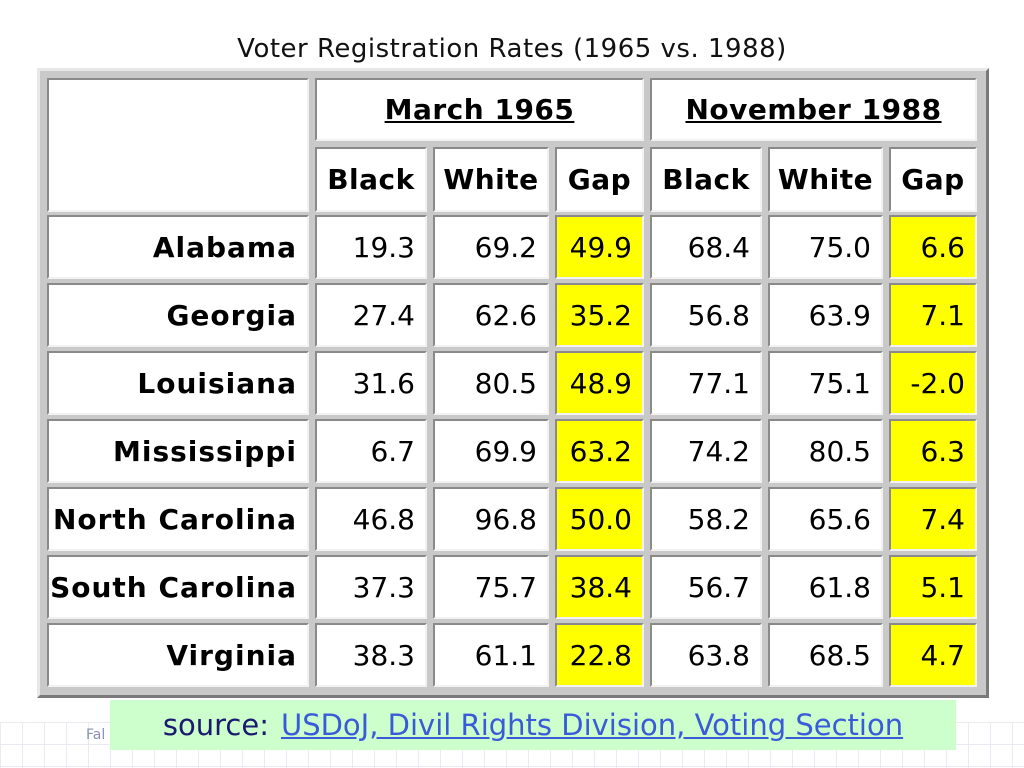  I want to click on rate-value-cell: 63.9, so click(825, 315).